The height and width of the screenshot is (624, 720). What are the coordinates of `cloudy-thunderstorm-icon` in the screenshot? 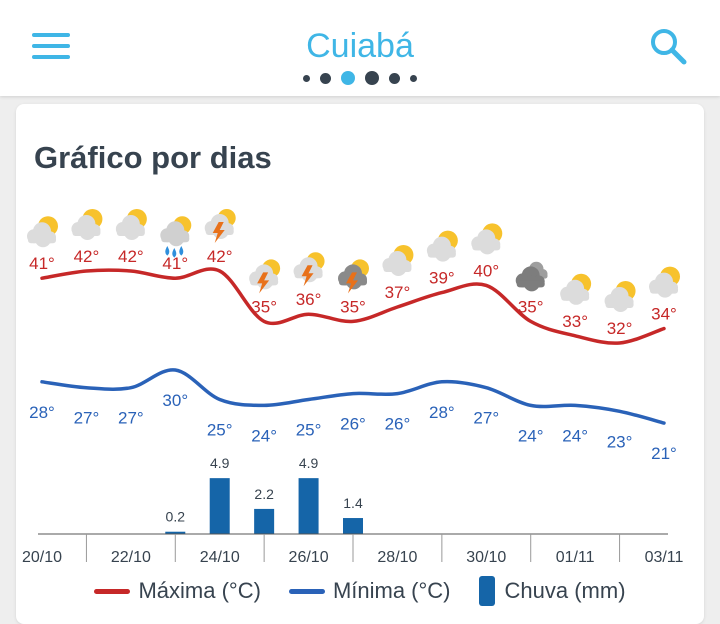 It's located at (353, 276).